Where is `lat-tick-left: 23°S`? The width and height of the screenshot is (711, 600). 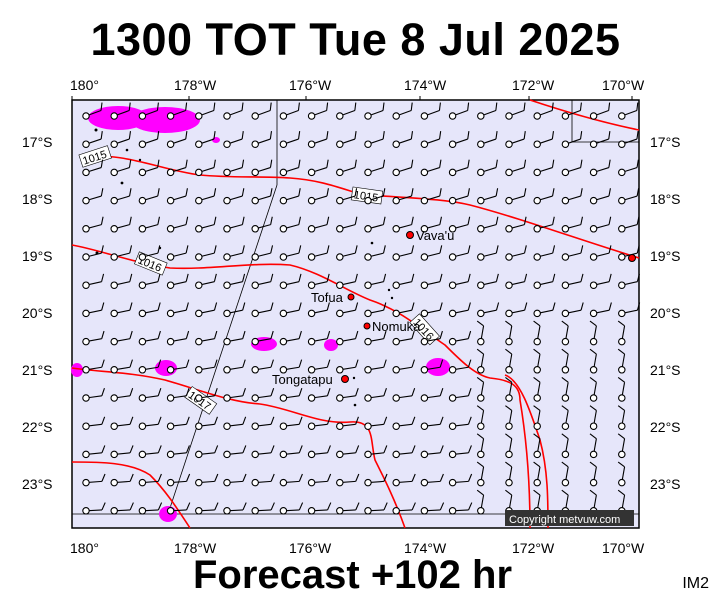
lat-tick-left: 23°S is located at coordinates (37, 484).